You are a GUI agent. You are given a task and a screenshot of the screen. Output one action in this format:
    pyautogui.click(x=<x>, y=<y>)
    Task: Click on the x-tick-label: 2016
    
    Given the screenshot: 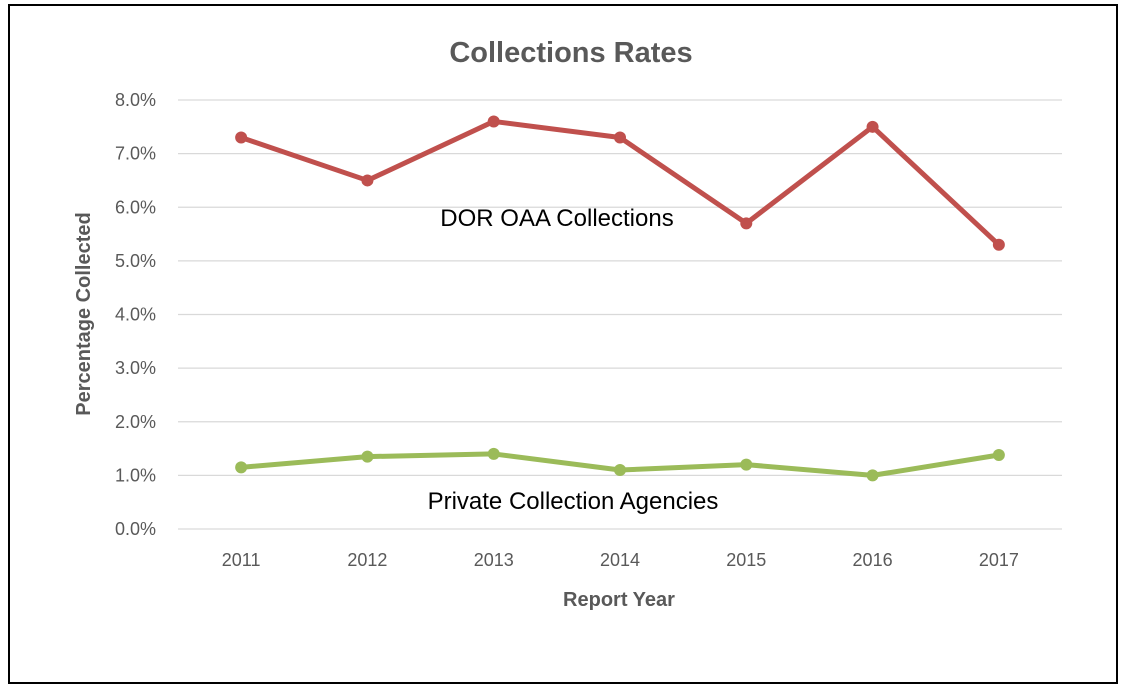 What is the action you would take?
    pyautogui.click(x=873, y=560)
    